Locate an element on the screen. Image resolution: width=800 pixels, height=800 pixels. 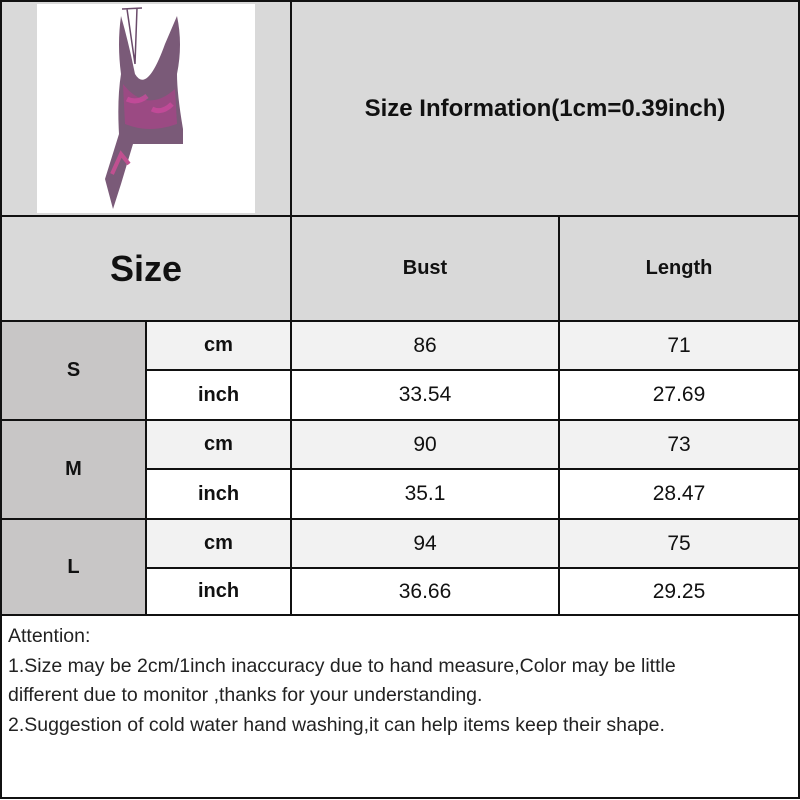
bust-header: Bust is located at coordinates (425, 268).